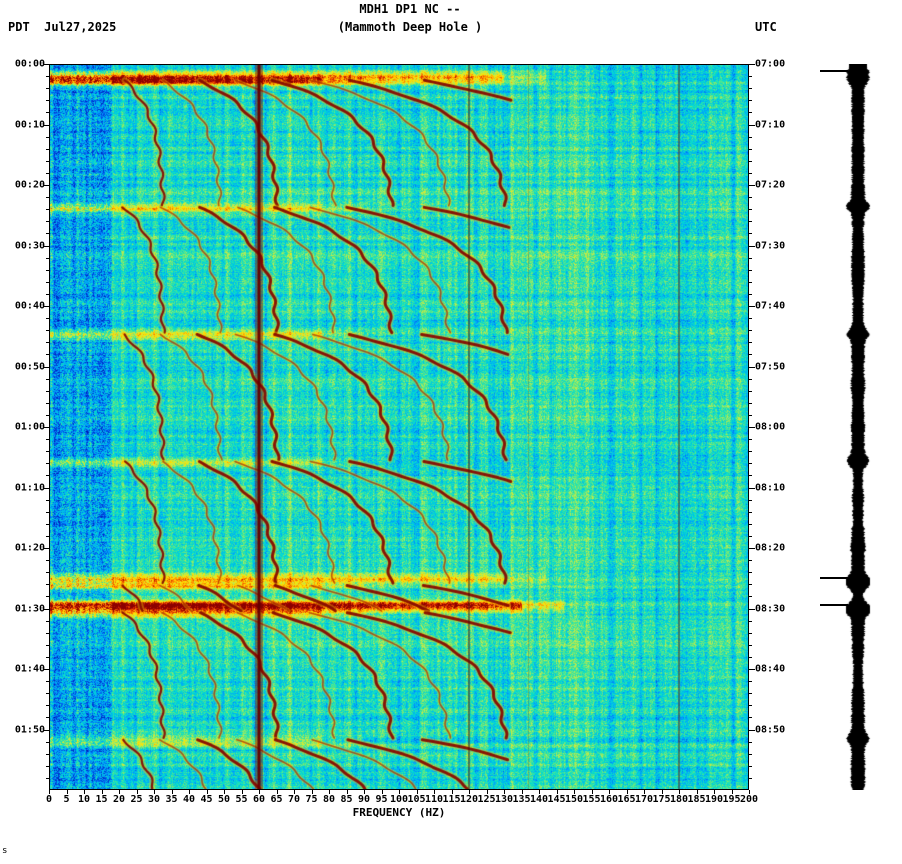 The image size is (902, 864). What do you see at coordinates (66, 799) in the screenshot?
I see `freq-tick-label: 5` at bounding box center [66, 799].